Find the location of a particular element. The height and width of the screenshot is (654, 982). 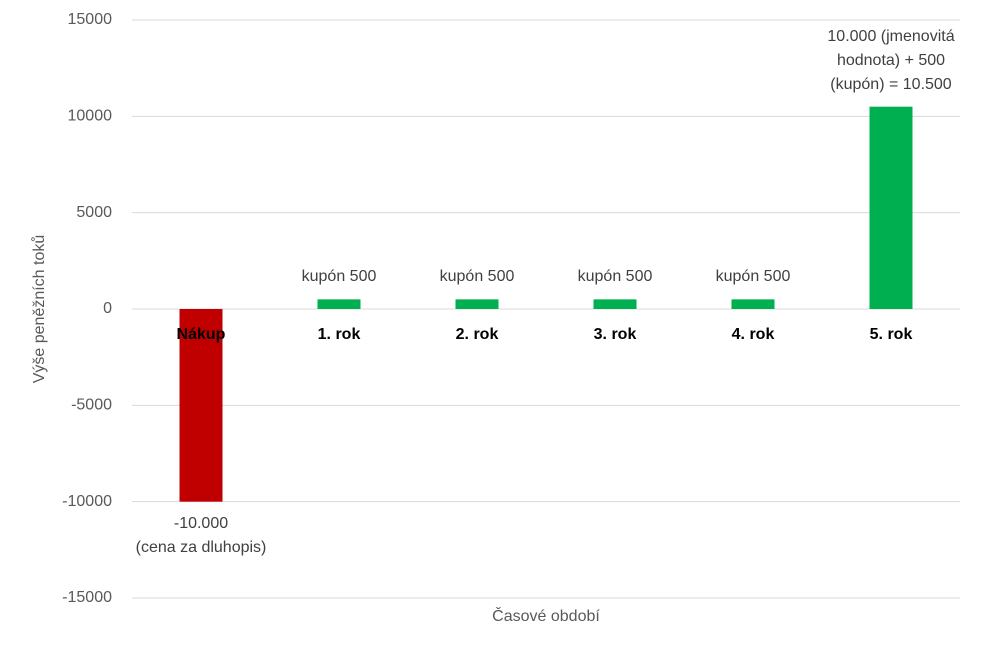

y-tick-label: -15000 is located at coordinates (87, 597).